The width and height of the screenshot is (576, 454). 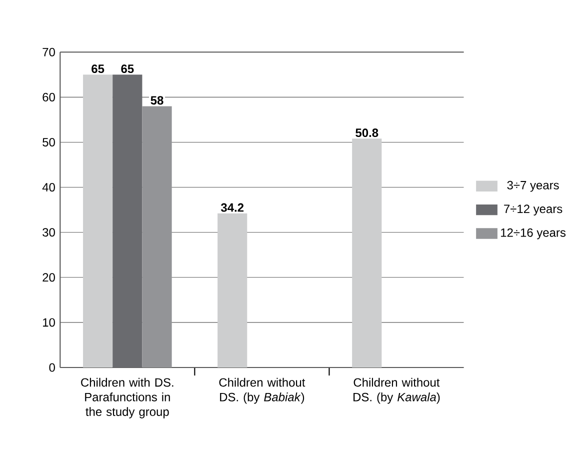 I want to click on x-tick-label: Children with DS. Parafunctions in the study group, so click(x=127, y=398).